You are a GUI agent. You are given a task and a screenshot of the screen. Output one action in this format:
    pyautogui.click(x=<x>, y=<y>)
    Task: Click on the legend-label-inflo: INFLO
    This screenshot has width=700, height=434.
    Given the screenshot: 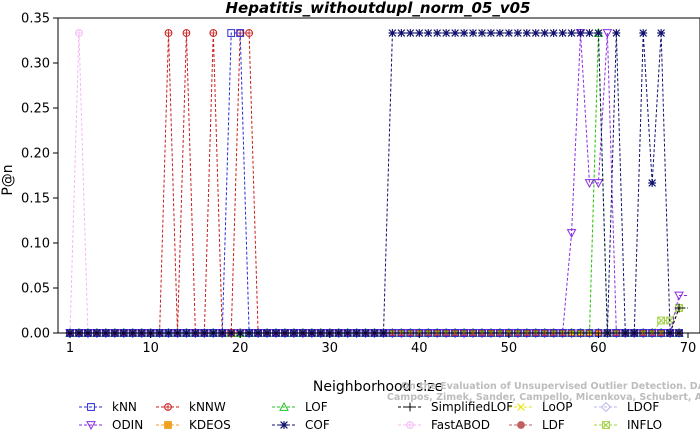 What is the action you would take?
    pyautogui.click(x=644, y=425)
    